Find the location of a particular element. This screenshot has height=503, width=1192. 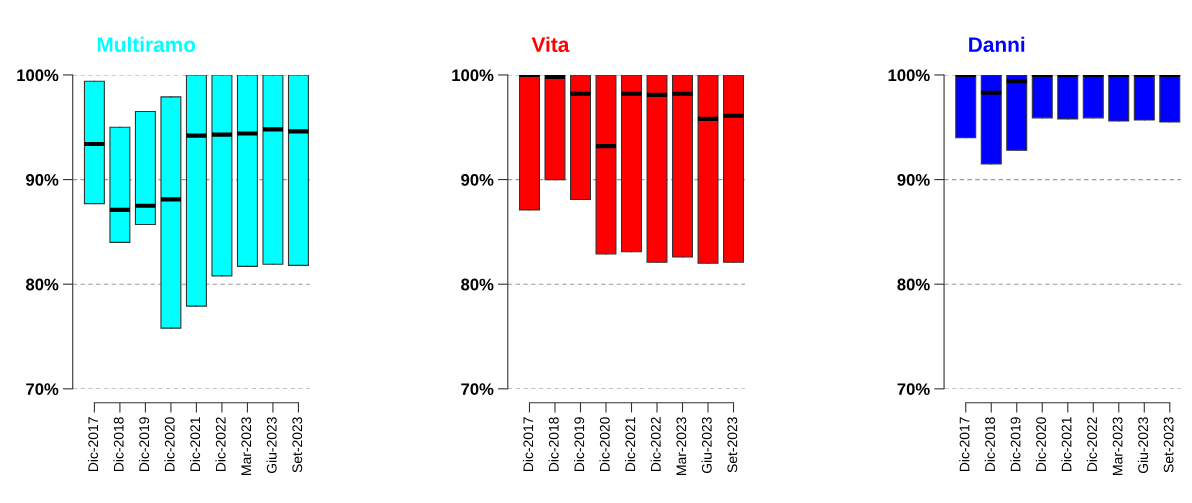

chart-title: Multiramo is located at coordinates (146, 44).